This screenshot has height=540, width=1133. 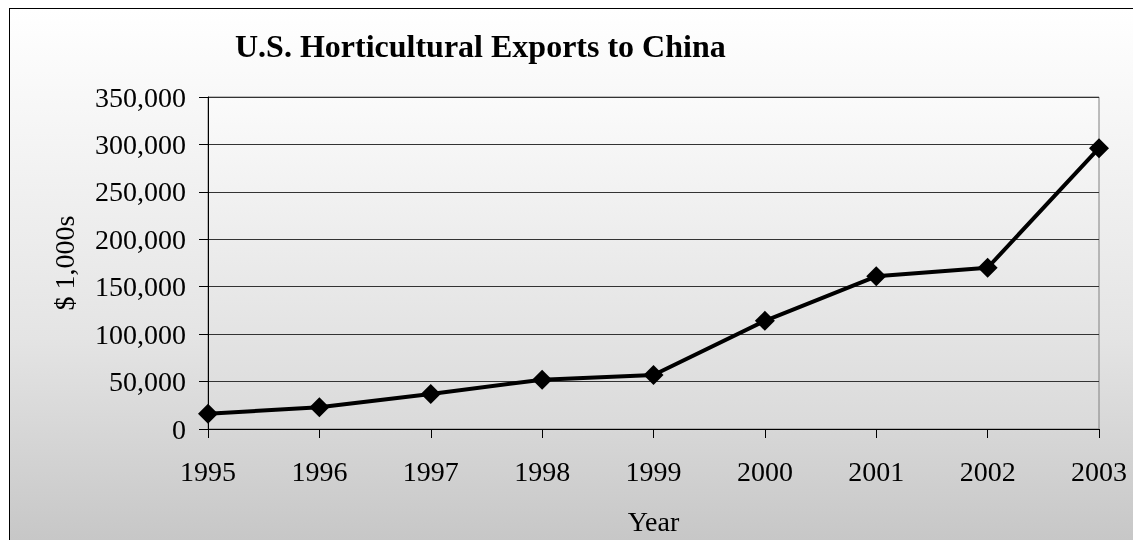 What do you see at coordinates (179, 429) in the screenshot?
I see `y-tick-label: 0` at bounding box center [179, 429].